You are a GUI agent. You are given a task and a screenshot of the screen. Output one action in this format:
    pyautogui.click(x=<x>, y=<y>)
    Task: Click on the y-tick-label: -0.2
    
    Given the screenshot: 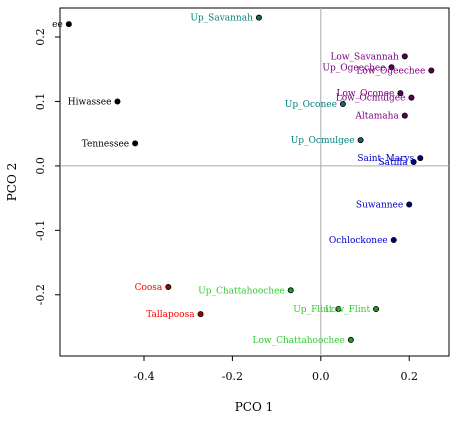 What is the action you would take?
    pyautogui.click(x=40, y=294)
    